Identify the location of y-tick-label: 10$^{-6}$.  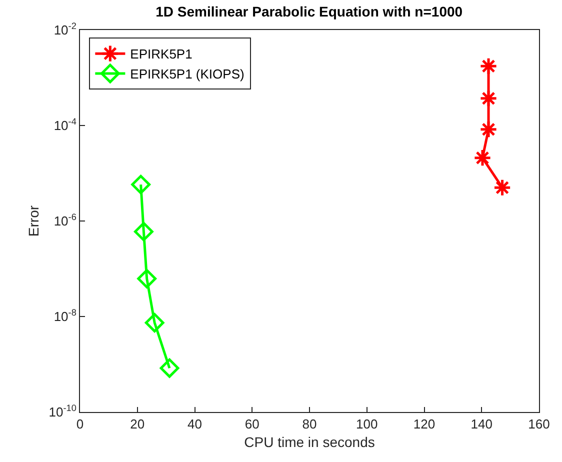
(65, 220).